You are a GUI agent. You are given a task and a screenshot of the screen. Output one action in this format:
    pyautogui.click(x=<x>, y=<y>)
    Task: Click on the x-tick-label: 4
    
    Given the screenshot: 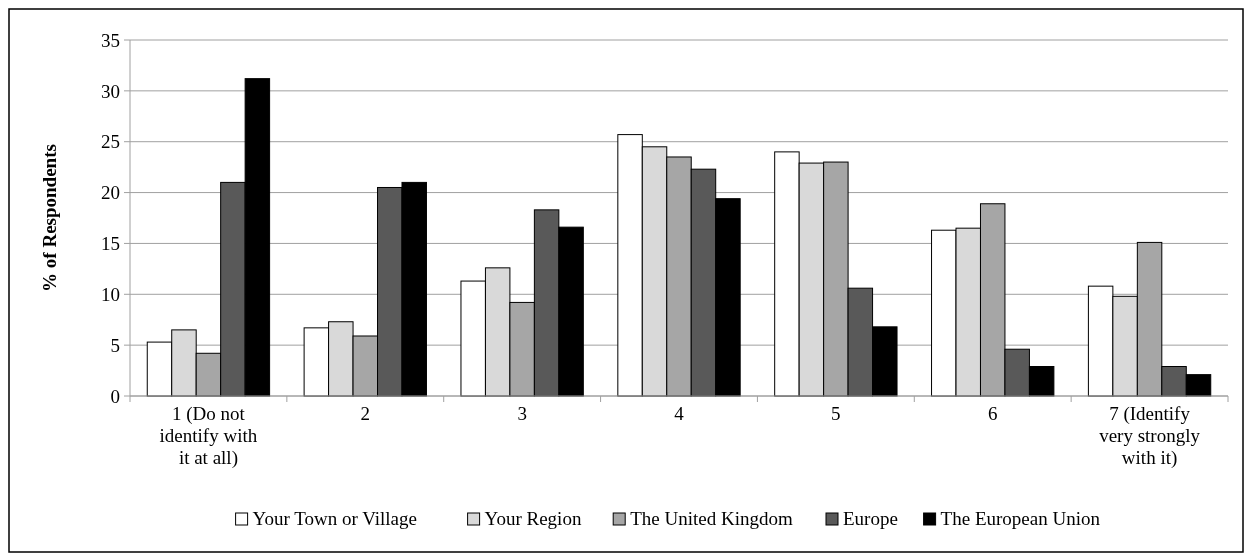 What is the action you would take?
    pyautogui.click(x=679, y=413)
    